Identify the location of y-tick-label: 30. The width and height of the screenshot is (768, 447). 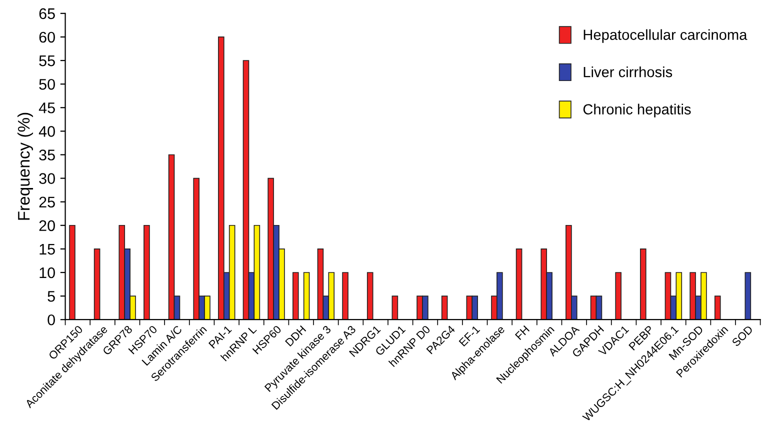
(47, 178).